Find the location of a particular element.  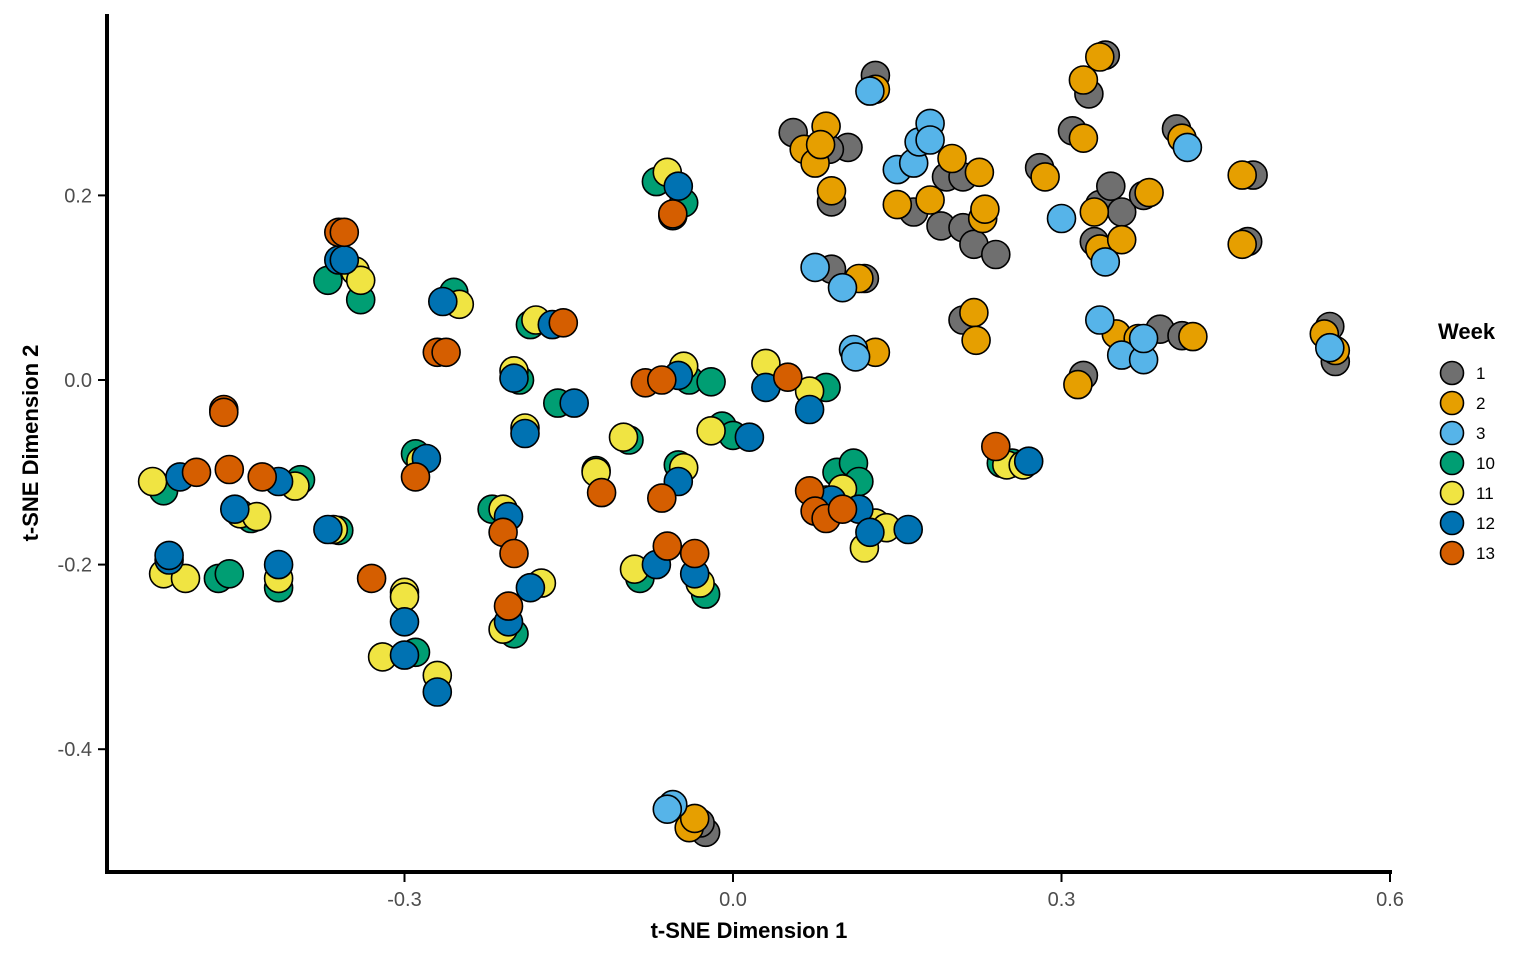

legend-label-week-11: 11 is located at coordinates (1485, 493).